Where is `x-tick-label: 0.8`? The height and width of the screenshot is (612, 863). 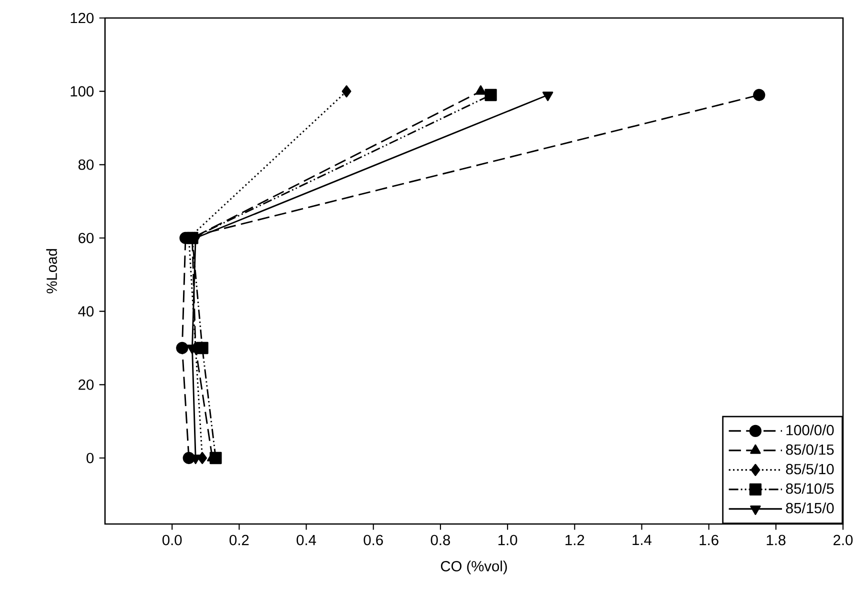 x-tick-label: 0.8 is located at coordinates (440, 540).